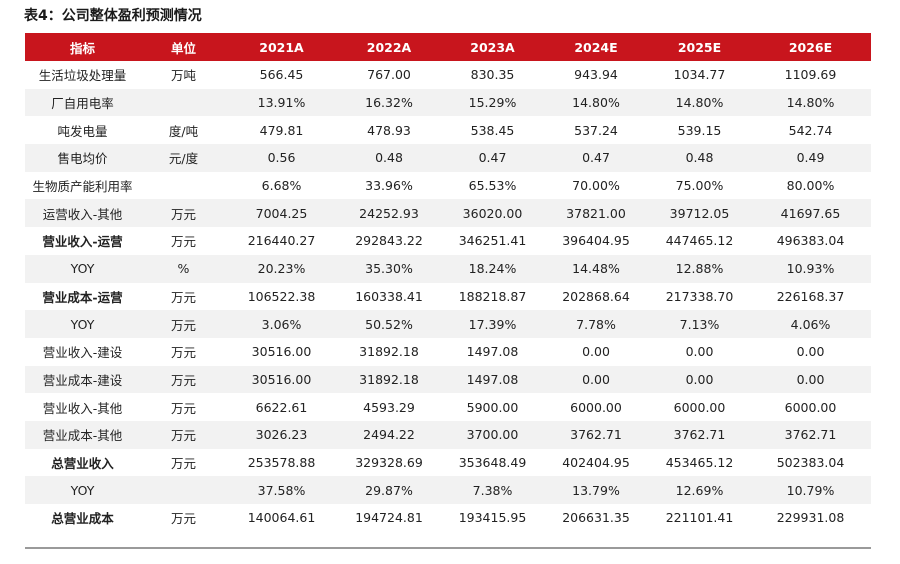  I want to click on row-value: 30516.00, so click(281, 352).